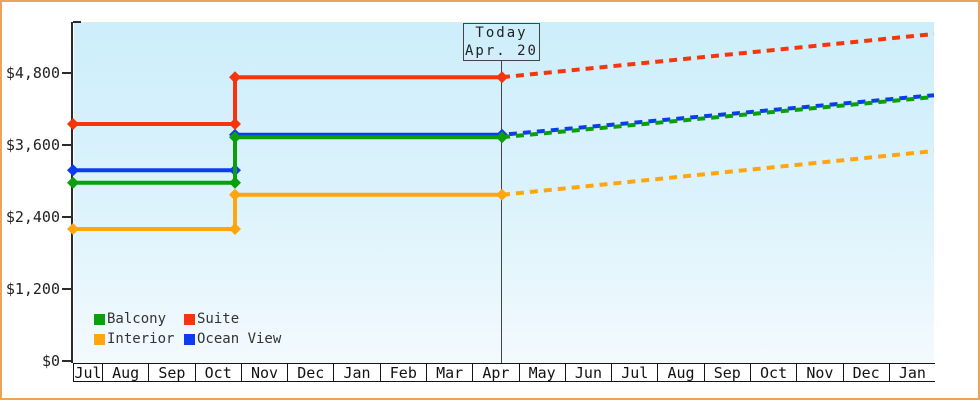 The width and height of the screenshot is (980, 402). I want to click on legend-item-balcony: Balcony, so click(139, 319).